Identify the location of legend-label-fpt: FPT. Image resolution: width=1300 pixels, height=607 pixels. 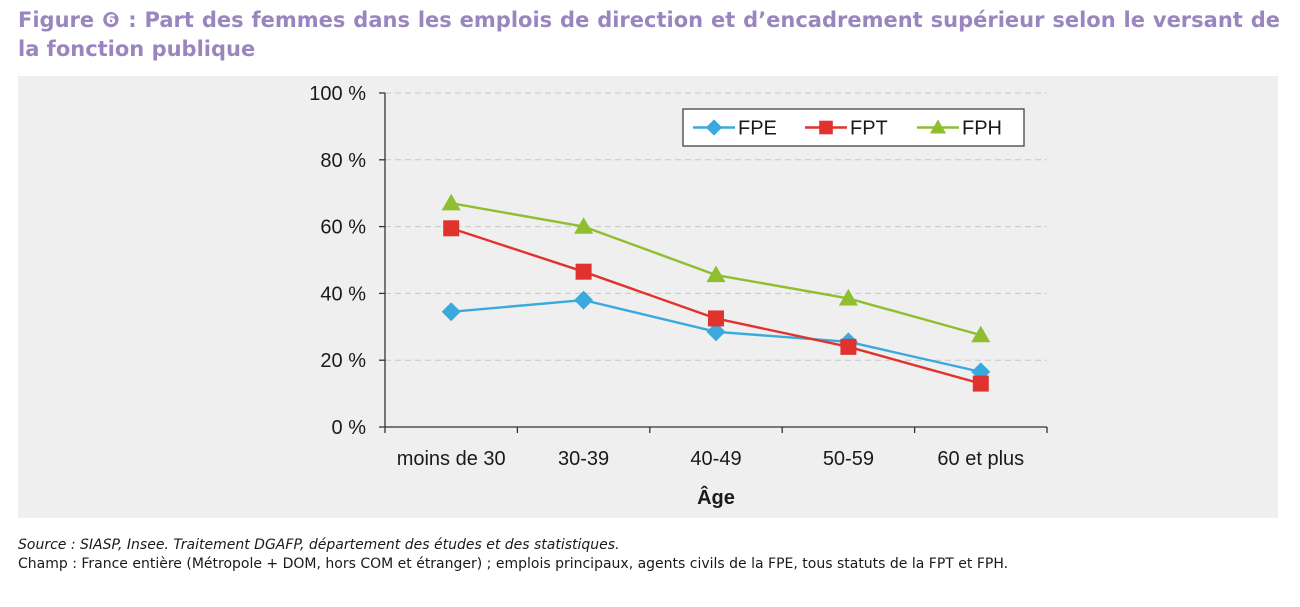
(869, 129).